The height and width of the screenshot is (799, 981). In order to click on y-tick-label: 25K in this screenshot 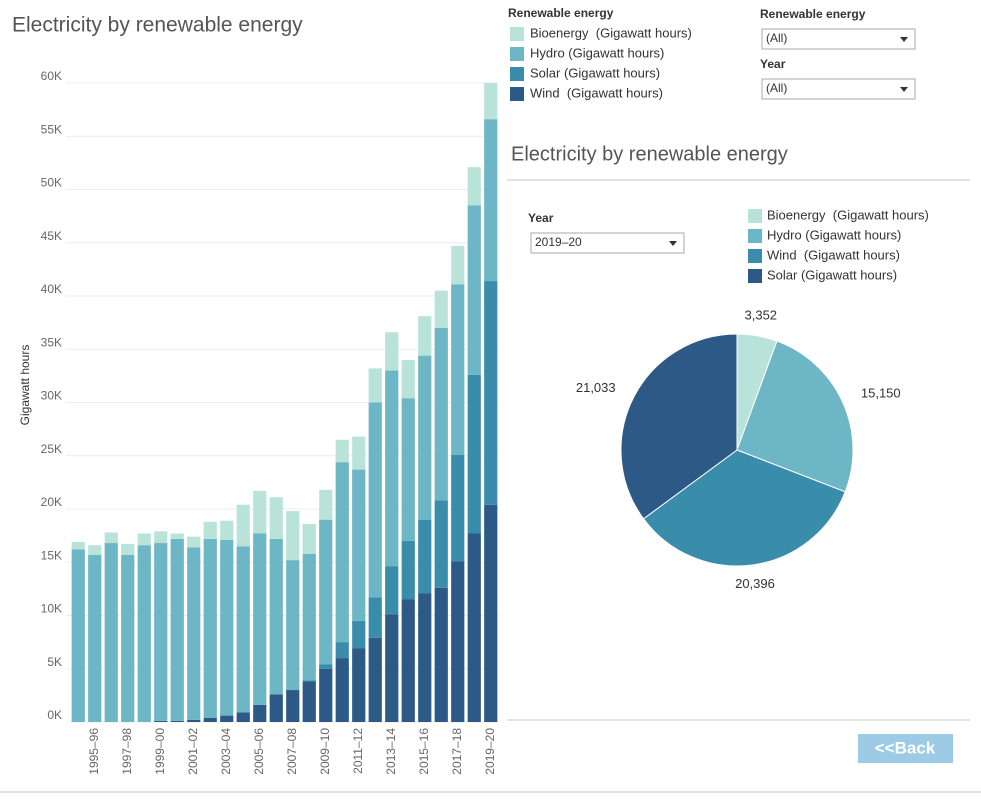, I will do `click(51, 449)`.